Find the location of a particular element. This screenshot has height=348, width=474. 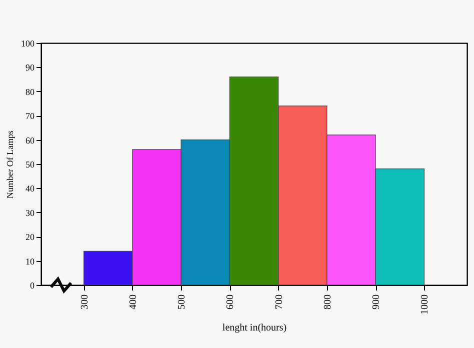

y-tick-label: 20 is located at coordinates (30, 237).